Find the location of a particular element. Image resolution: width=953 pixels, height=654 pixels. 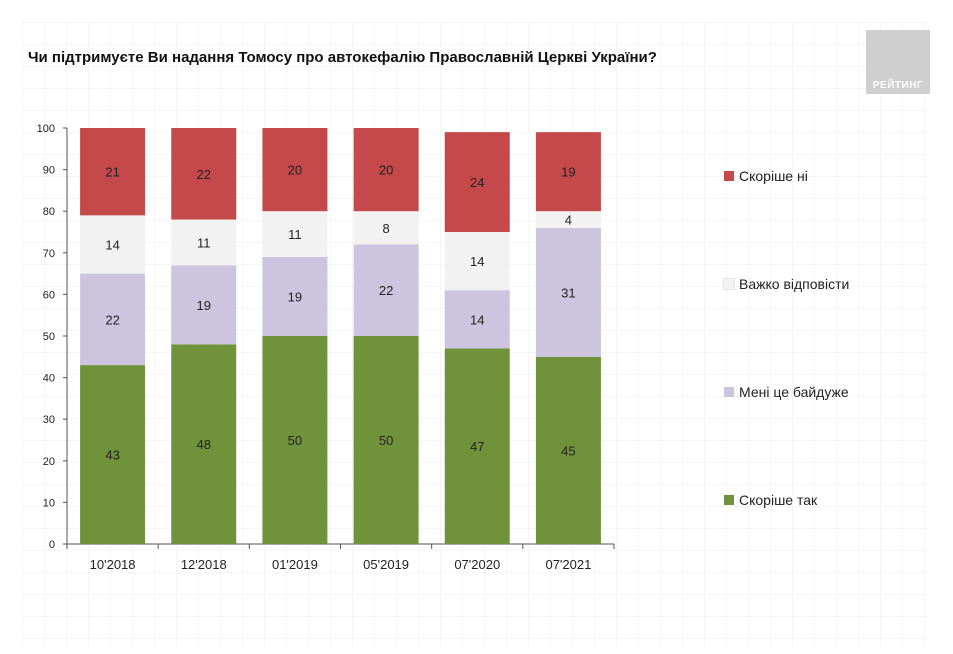

y-tick-label: 100 is located at coordinates (46, 129).